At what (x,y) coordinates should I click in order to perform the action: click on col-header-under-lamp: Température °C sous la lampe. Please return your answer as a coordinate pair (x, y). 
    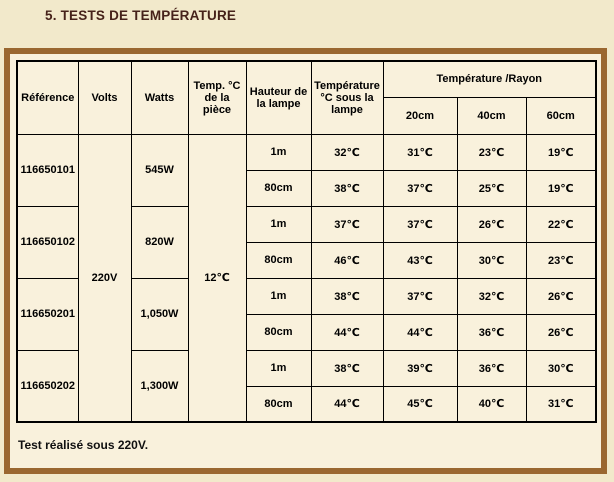
    Looking at the image, I should click on (347, 97).